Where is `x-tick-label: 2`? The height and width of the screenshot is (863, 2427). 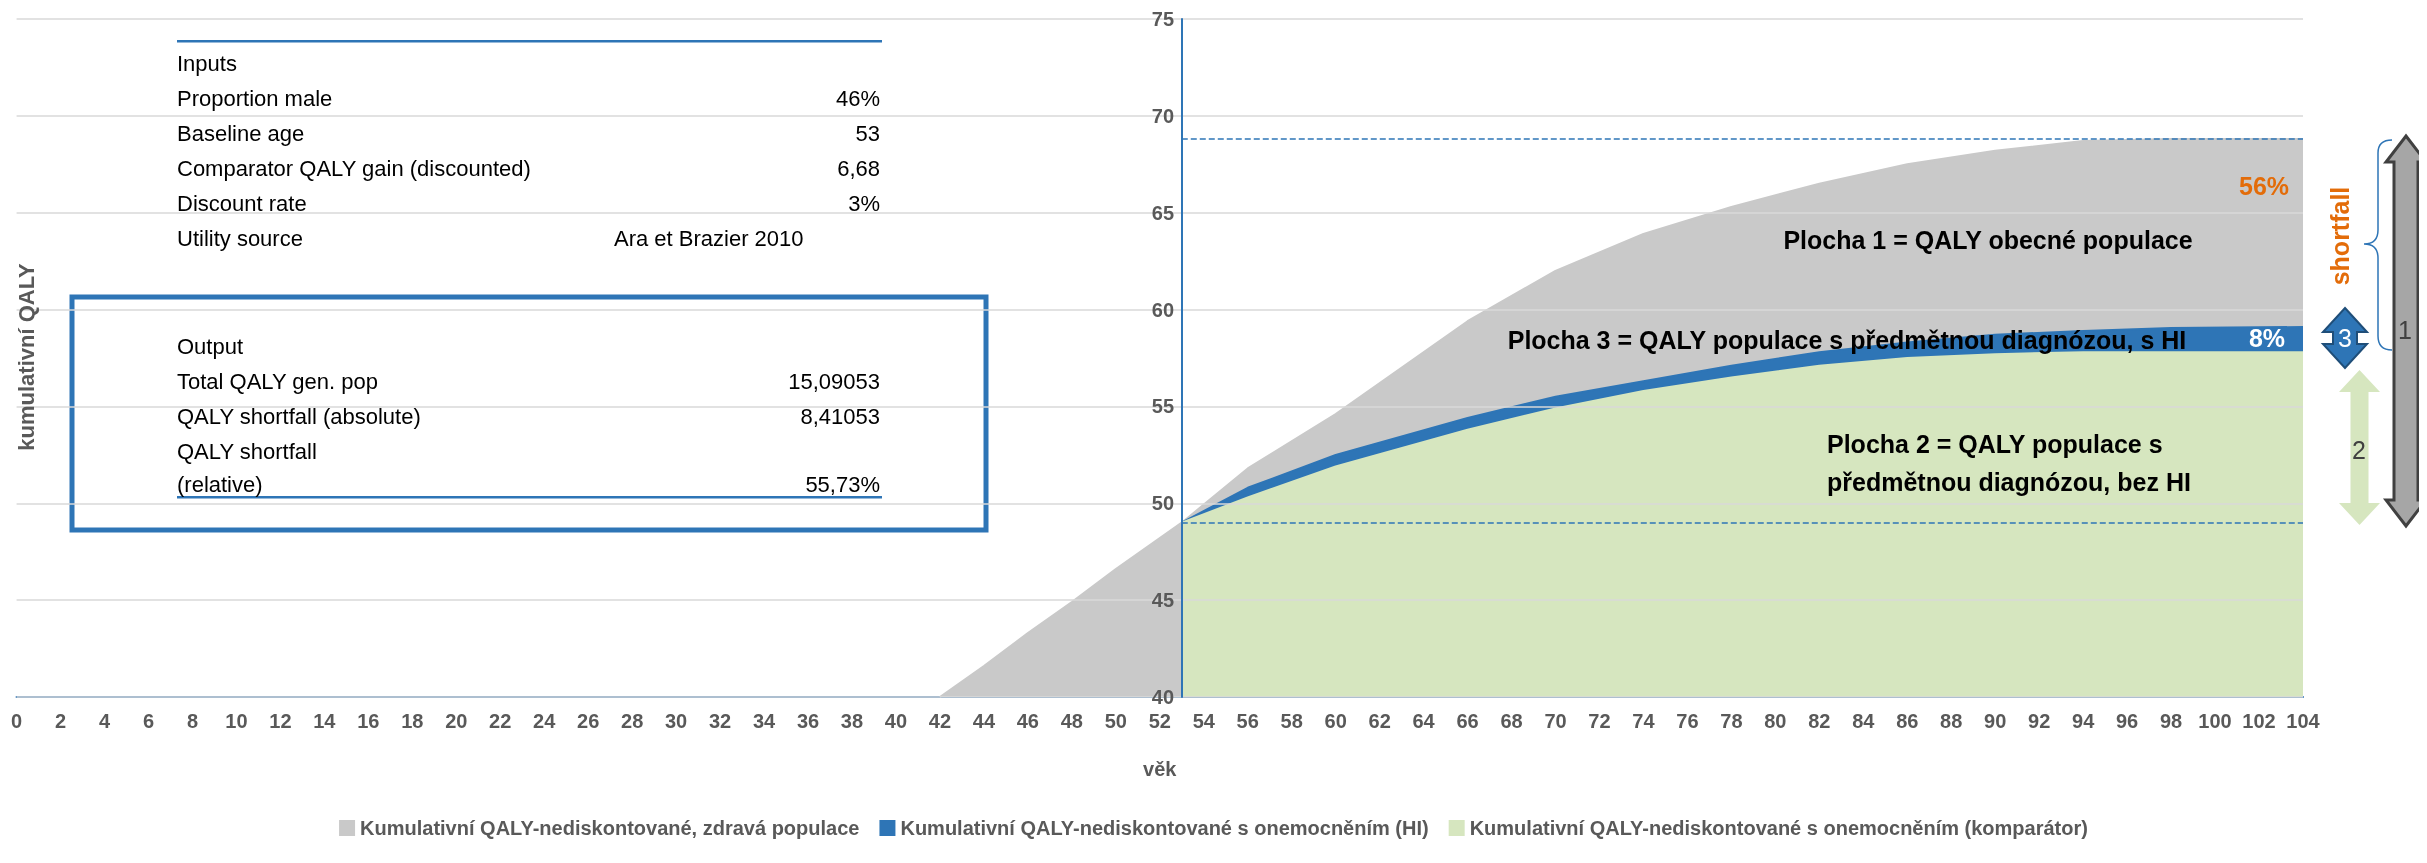 x-tick-label: 2 is located at coordinates (60, 721).